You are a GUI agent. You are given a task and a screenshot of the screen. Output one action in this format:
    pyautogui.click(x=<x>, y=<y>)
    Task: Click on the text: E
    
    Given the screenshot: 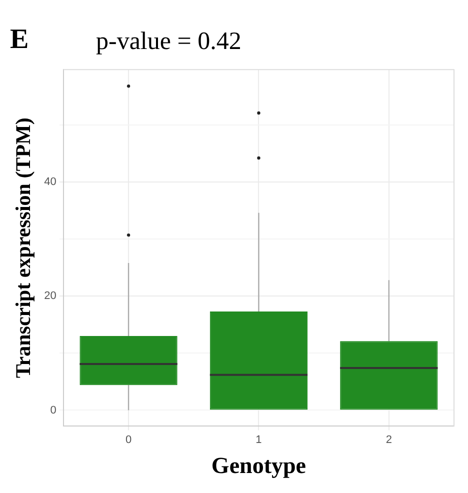 What is the action you would take?
    pyautogui.click(x=20, y=40)
    